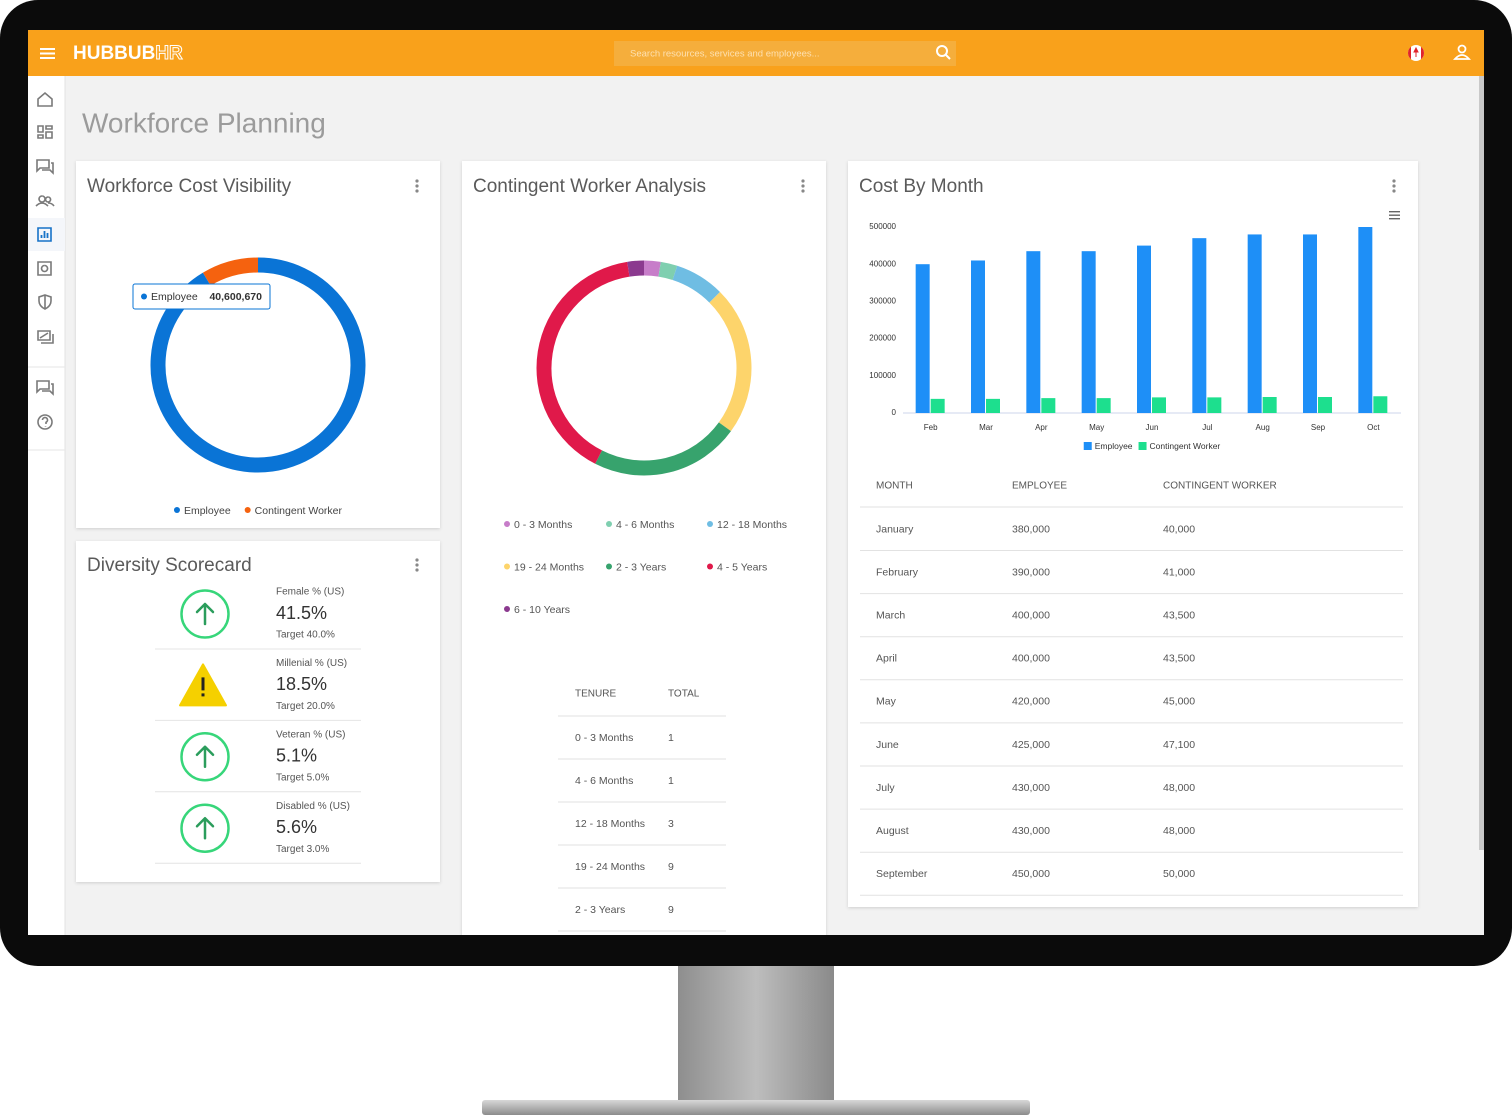  I want to click on y-tick-label: 100000, so click(882, 375).